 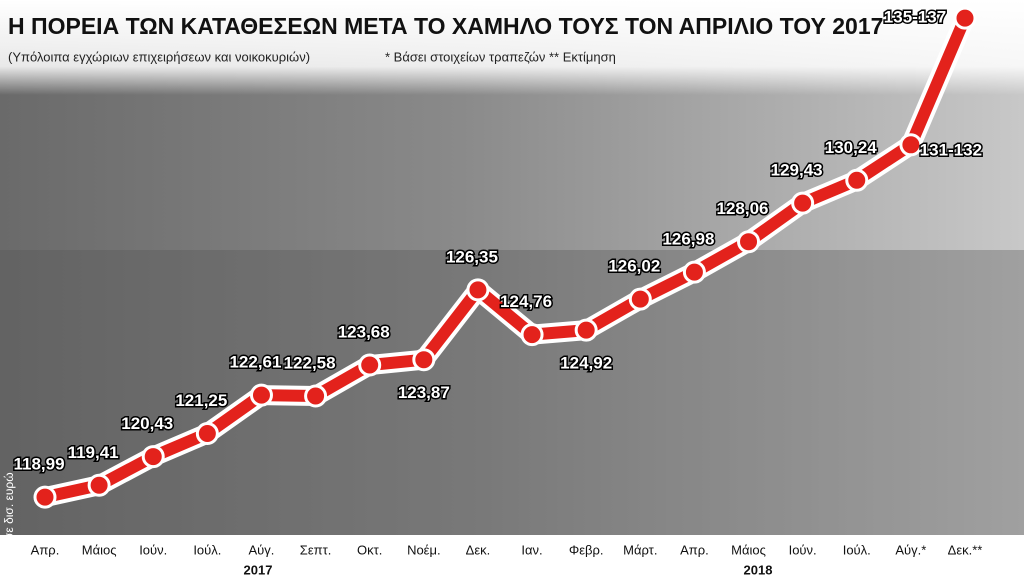 What do you see at coordinates (262, 549) in the screenshot?
I see `x-tick-label: Αύγ.` at bounding box center [262, 549].